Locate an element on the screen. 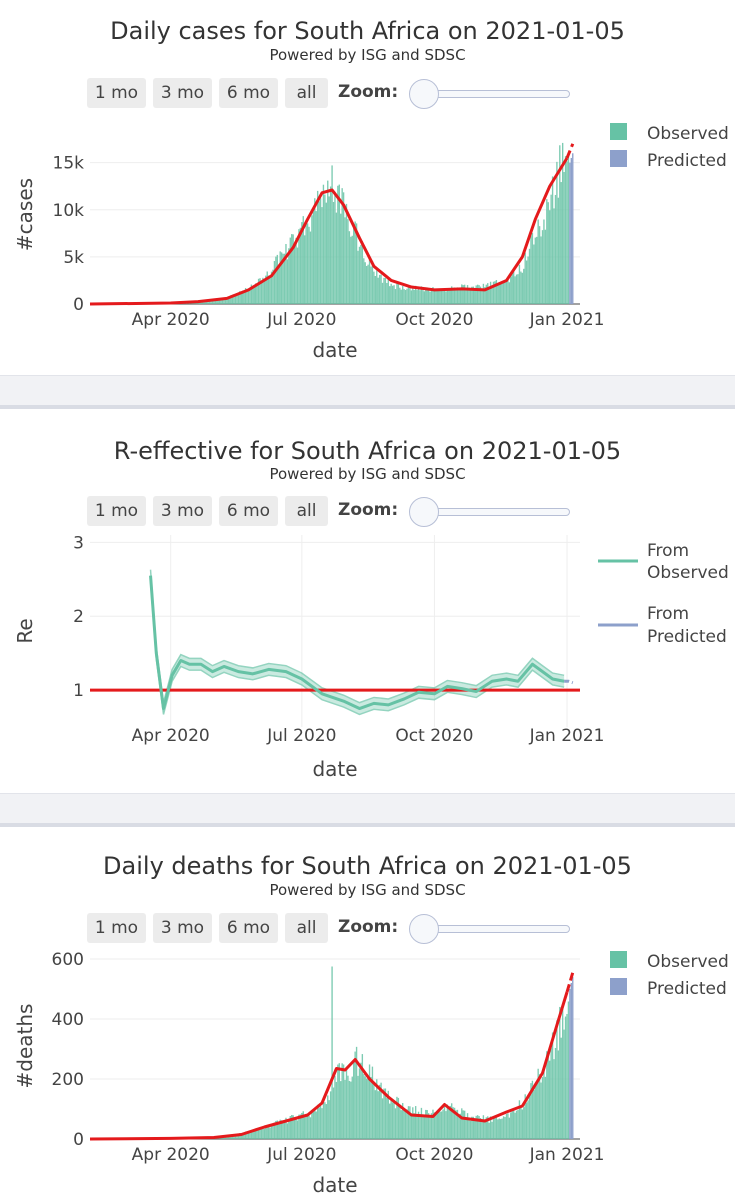 The width and height of the screenshot is (735, 1200). y-axis-title: #deaths is located at coordinates (25, 1046).